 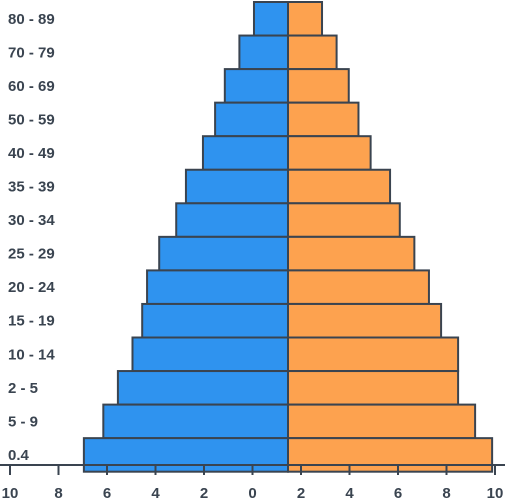 I want to click on y-tick-label: 30 - 34, so click(x=31, y=220).